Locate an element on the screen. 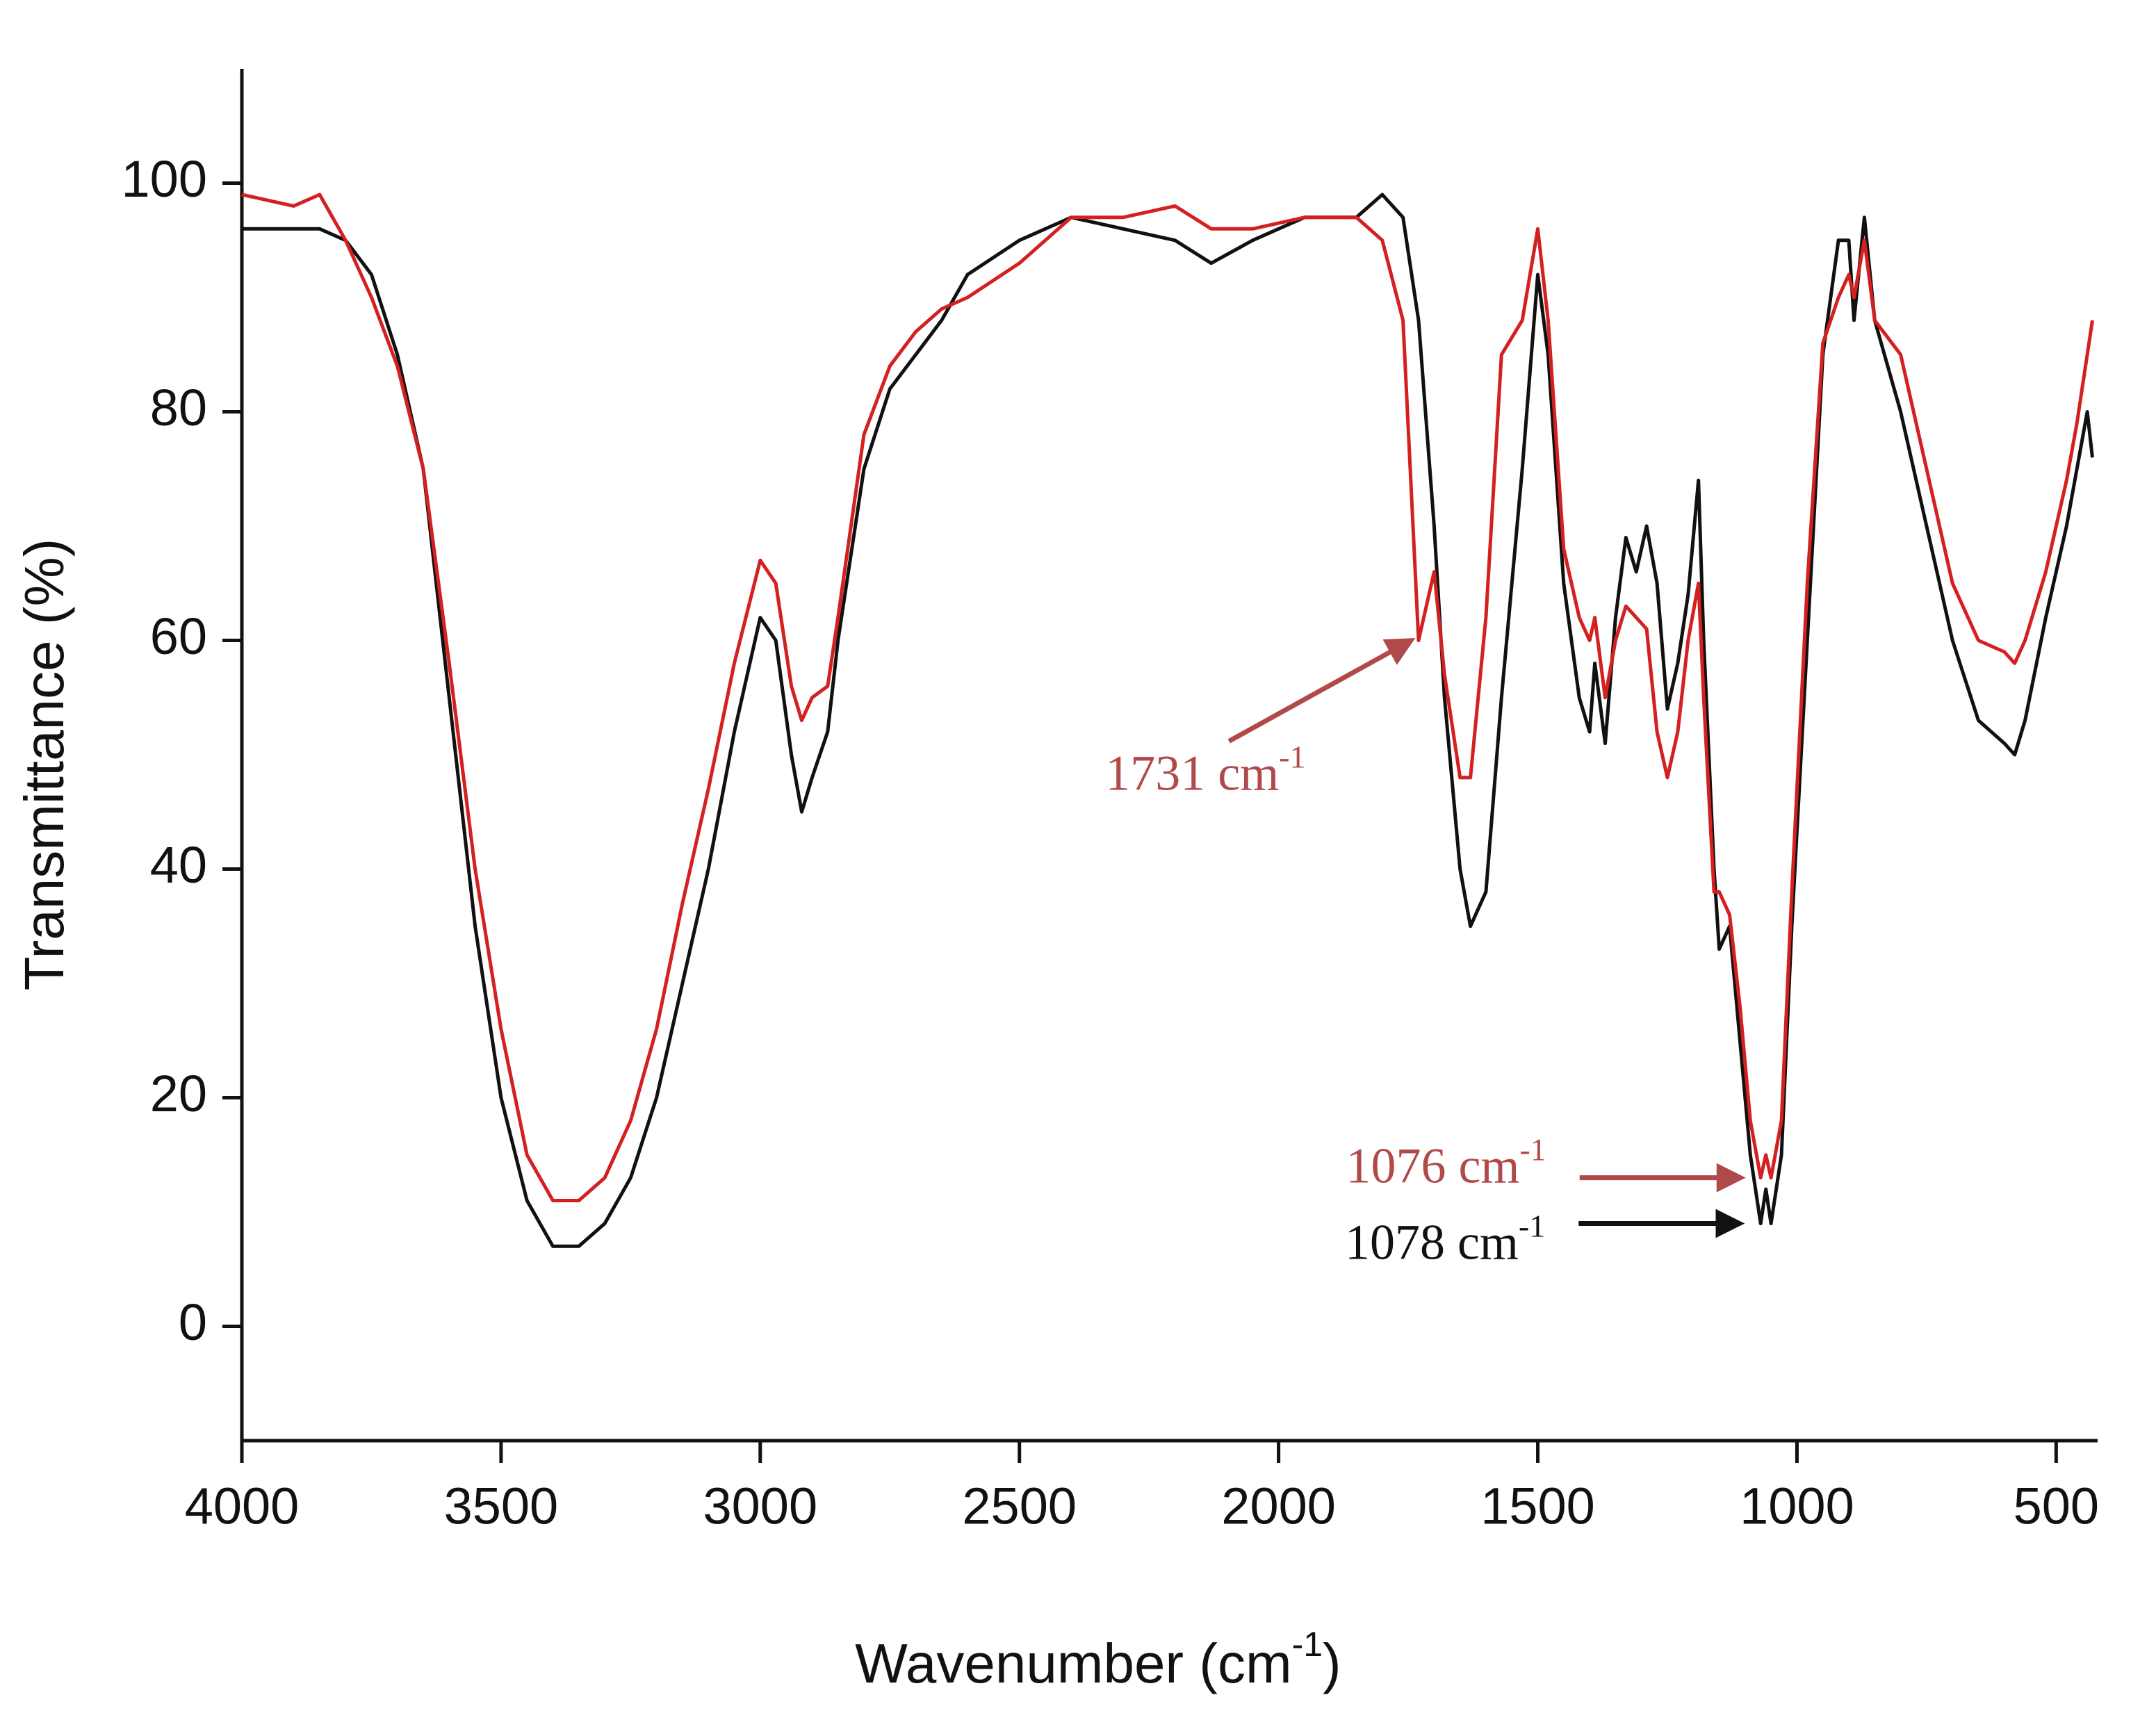  annotation: 1078 cm-1 is located at coordinates (1445, 1239).